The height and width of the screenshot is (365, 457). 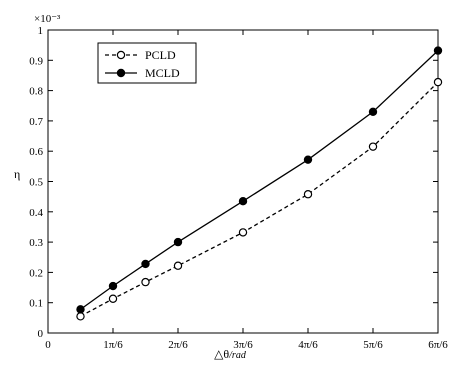 What do you see at coordinates (178, 345) in the screenshot?
I see `x-tick-label: 2π/6` at bounding box center [178, 345].